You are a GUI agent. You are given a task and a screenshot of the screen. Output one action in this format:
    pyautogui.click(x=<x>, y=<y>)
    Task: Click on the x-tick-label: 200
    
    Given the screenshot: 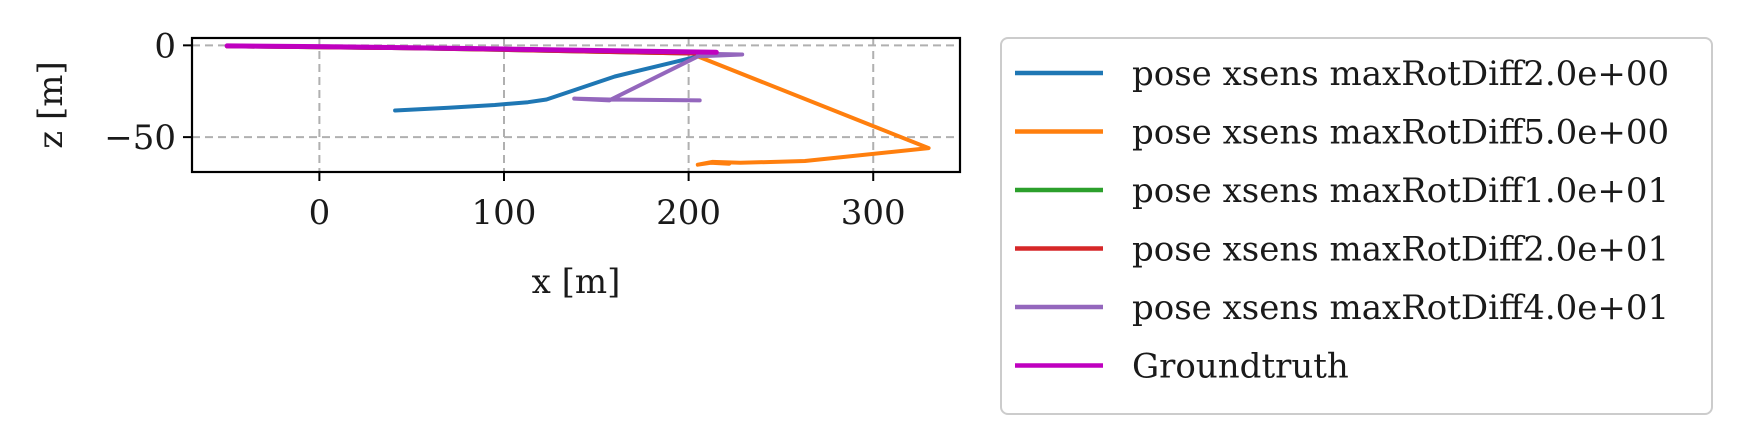 What is the action you would take?
    pyautogui.click(x=688, y=213)
    